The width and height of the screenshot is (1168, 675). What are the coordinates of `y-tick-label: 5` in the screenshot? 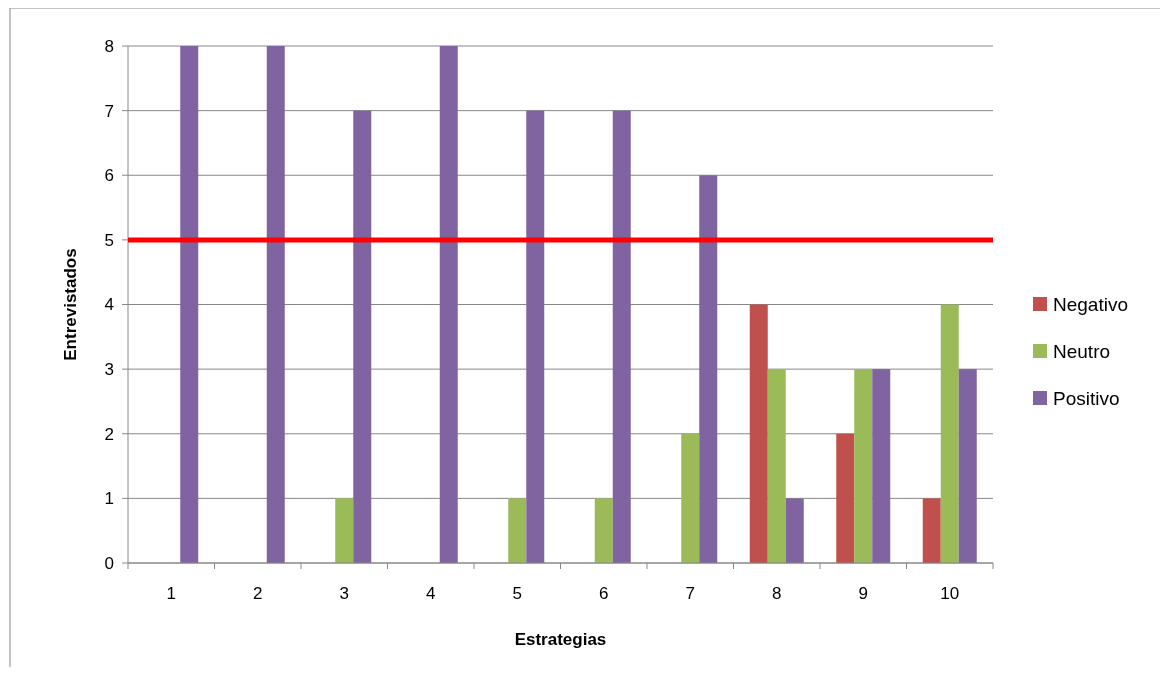 It's located at (109, 240).